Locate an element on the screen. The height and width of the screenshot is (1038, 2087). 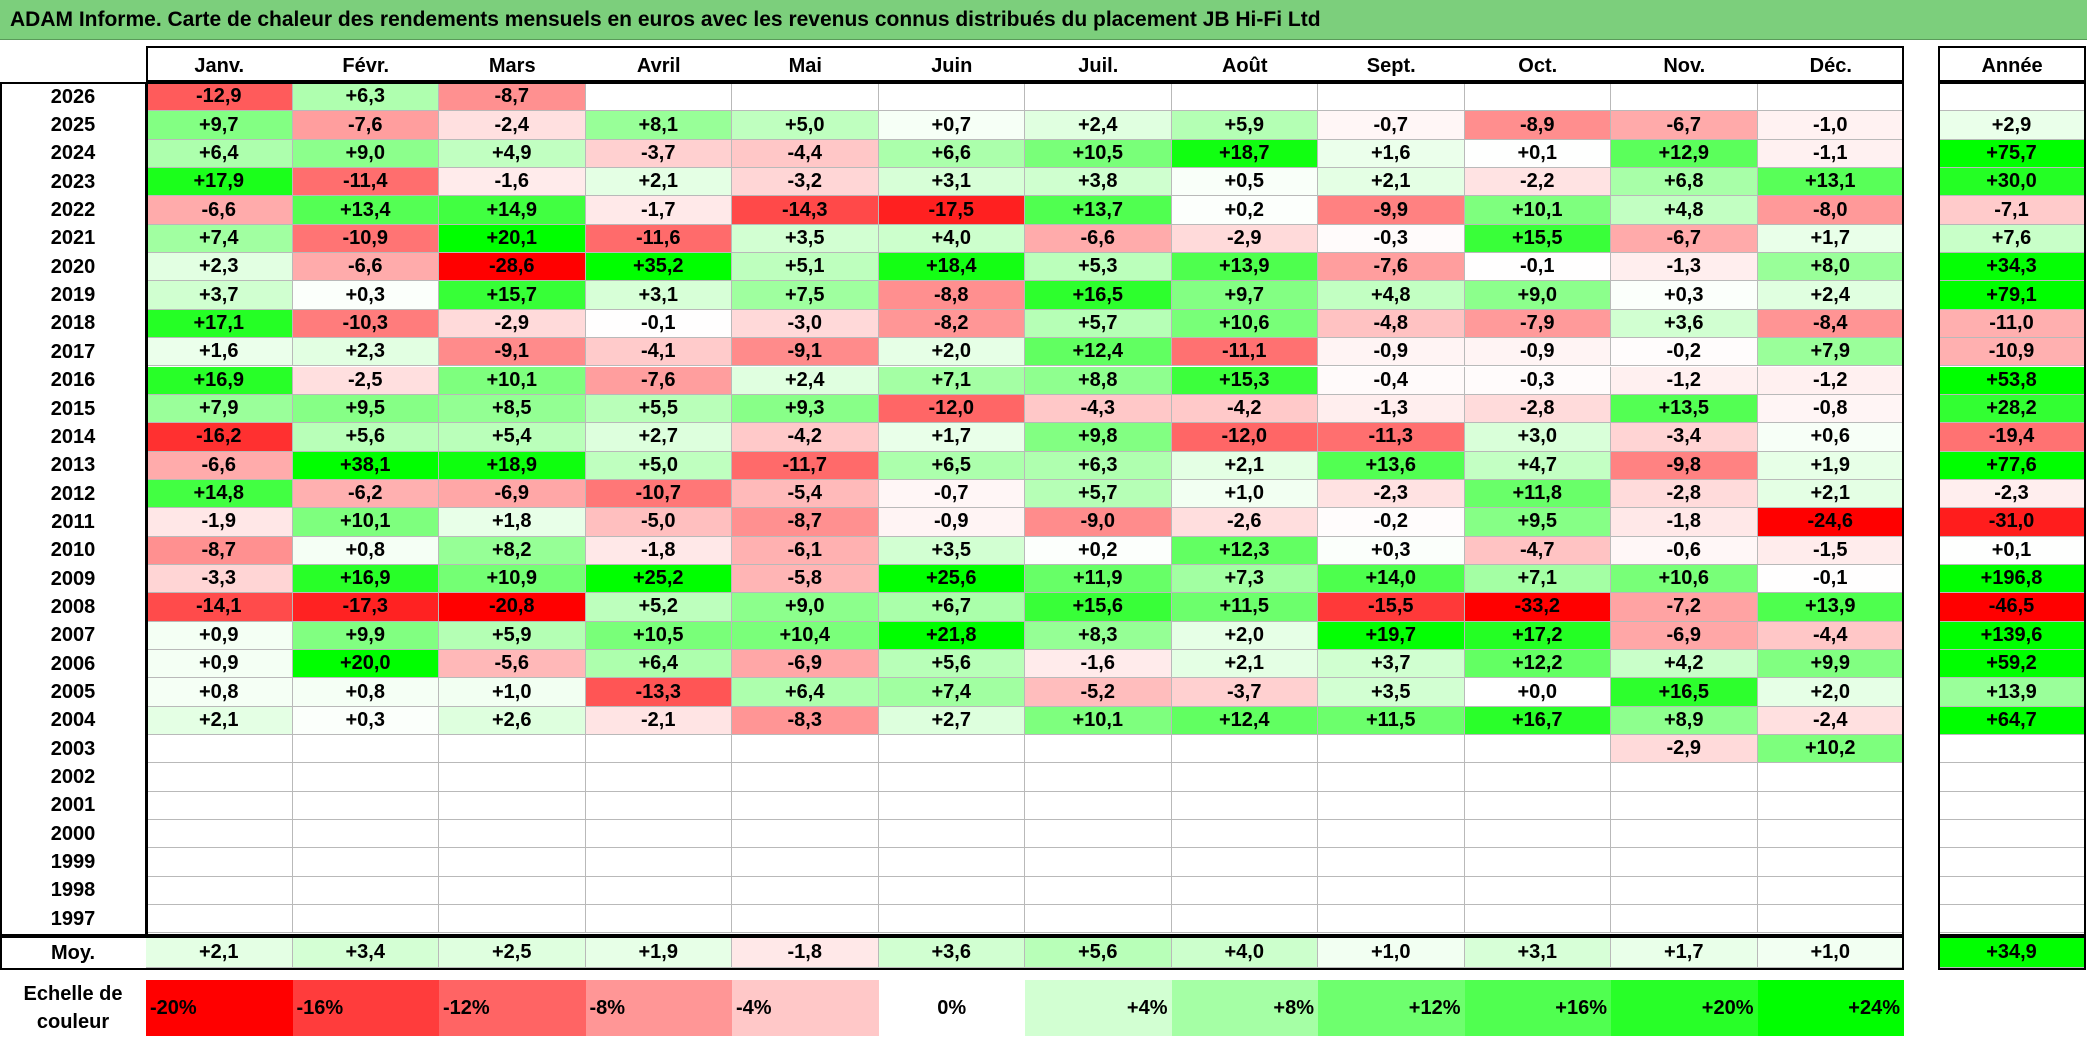
average-cell: +3,4 is located at coordinates (365, 953).